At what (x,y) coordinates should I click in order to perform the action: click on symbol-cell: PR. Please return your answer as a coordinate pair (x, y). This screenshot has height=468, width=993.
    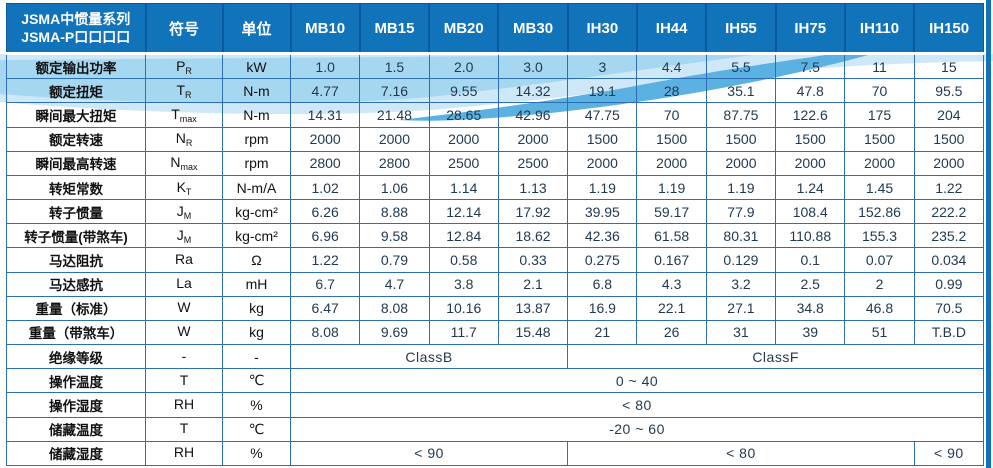
    Looking at the image, I should click on (184, 66).